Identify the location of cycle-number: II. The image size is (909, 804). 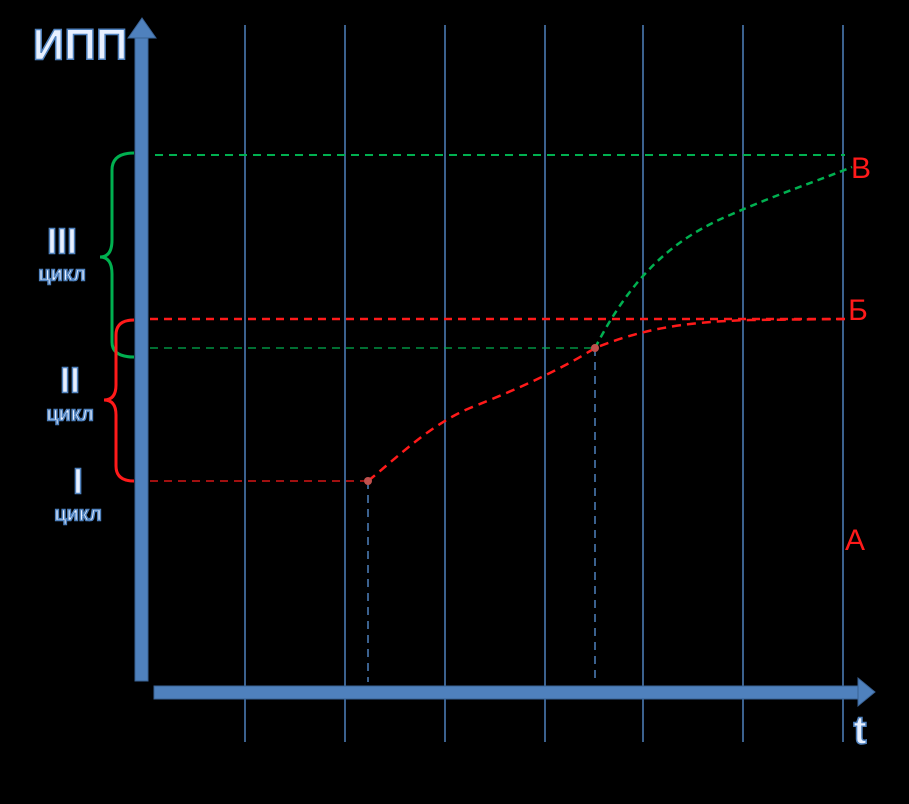
(70, 380).